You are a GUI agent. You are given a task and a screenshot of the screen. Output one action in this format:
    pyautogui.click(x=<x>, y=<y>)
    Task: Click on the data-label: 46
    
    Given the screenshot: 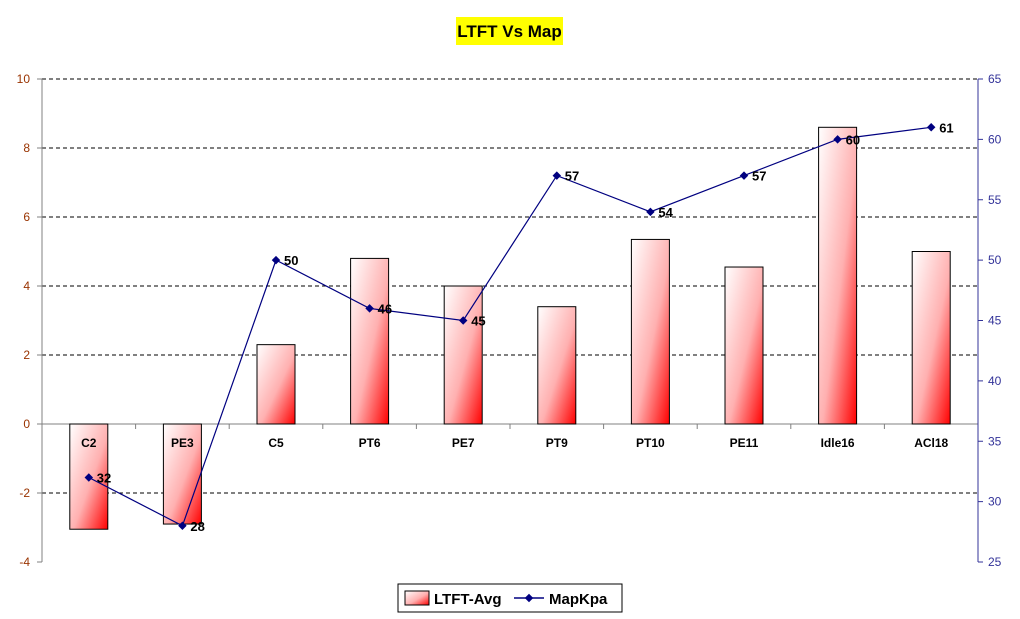 What is the action you would take?
    pyautogui.click(x=385, y=308)
    